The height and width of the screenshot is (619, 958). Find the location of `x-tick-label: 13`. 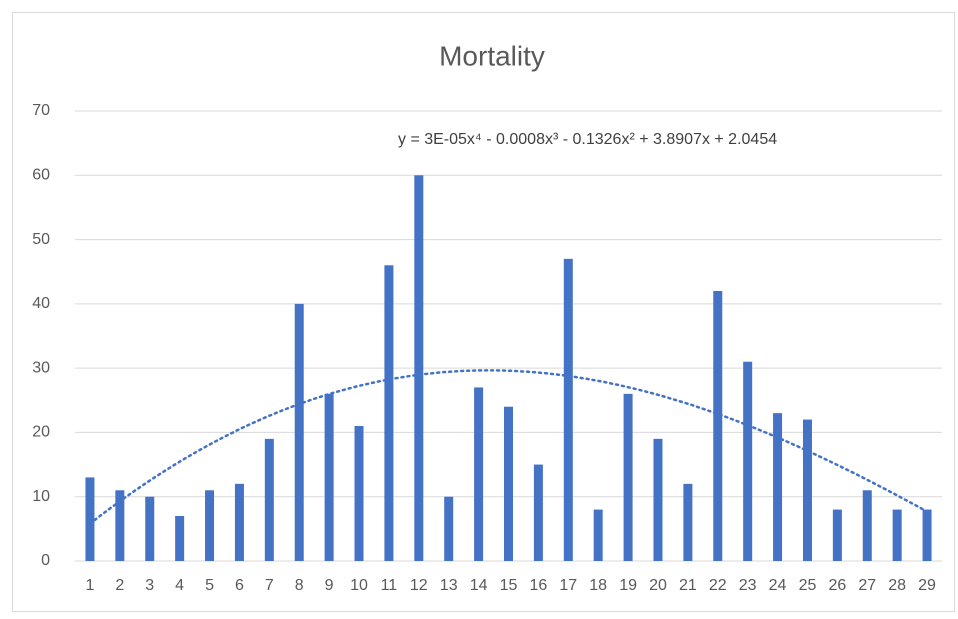

x-tick-label: 13 is located at coordinates (449, 585).